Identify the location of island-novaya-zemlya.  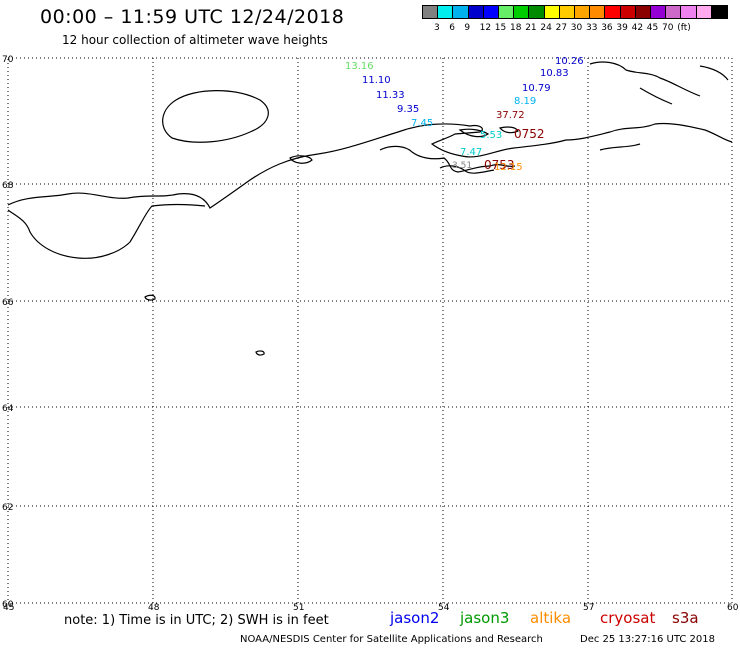
(215, 116).